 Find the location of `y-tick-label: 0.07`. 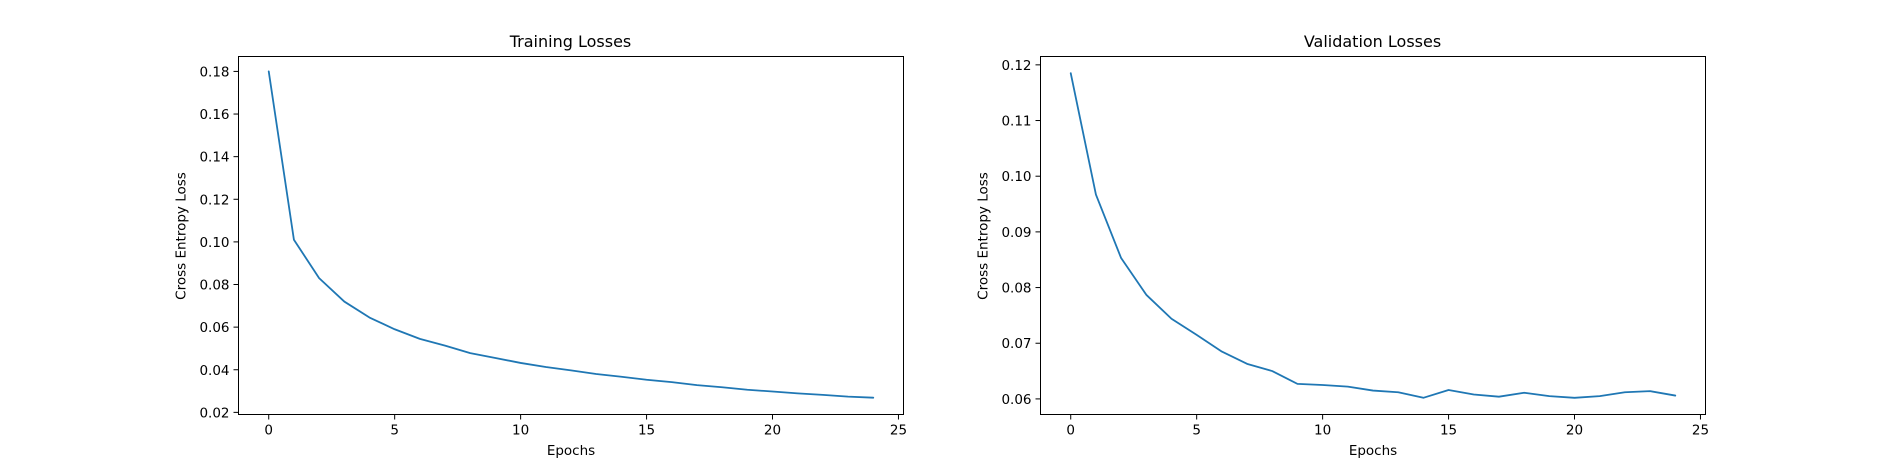

y-tick-label: 0.07 is located at coordinates (1016, 344).